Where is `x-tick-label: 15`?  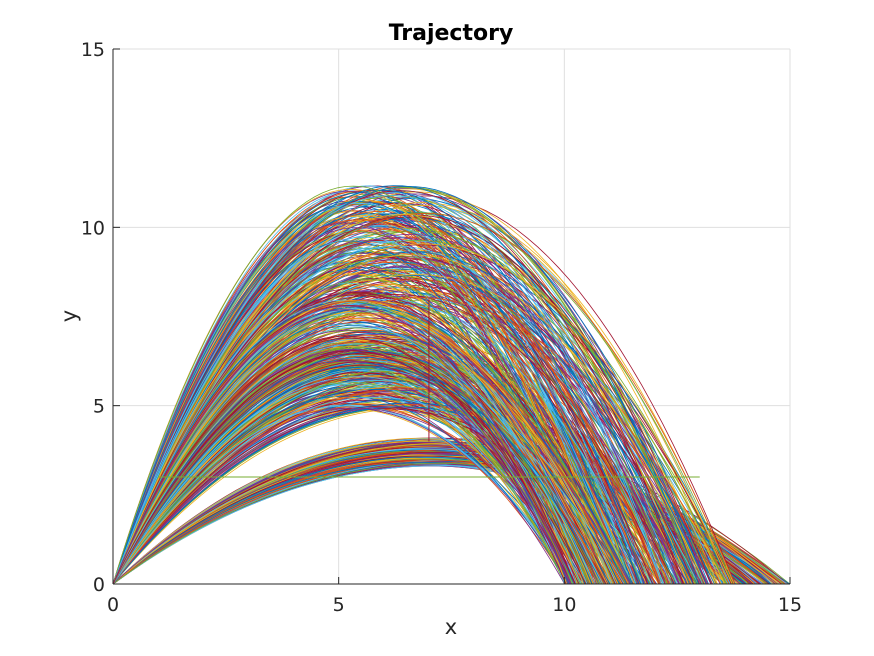
x-tick-label: 15 is located at coordinates (790, 605).